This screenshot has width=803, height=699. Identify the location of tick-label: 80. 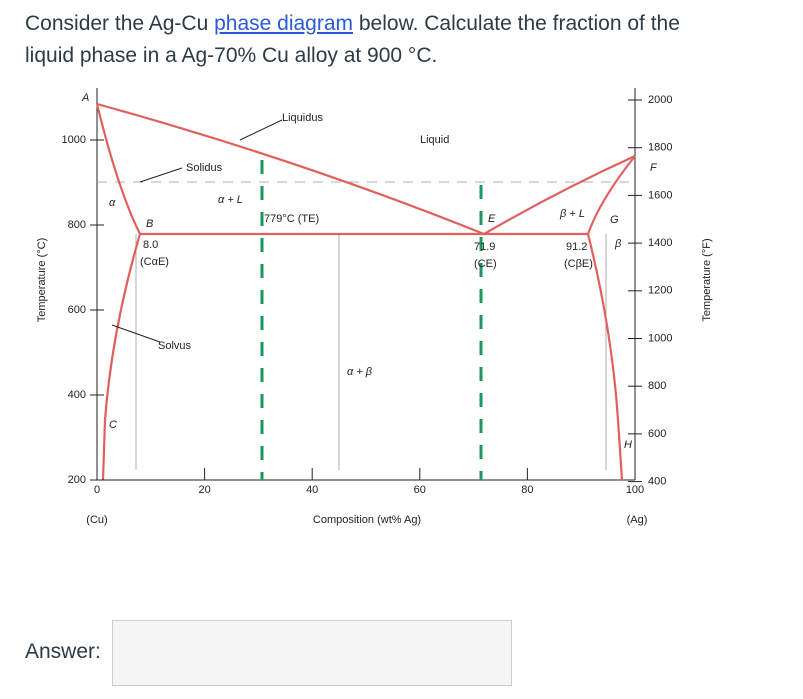
(527, 490).